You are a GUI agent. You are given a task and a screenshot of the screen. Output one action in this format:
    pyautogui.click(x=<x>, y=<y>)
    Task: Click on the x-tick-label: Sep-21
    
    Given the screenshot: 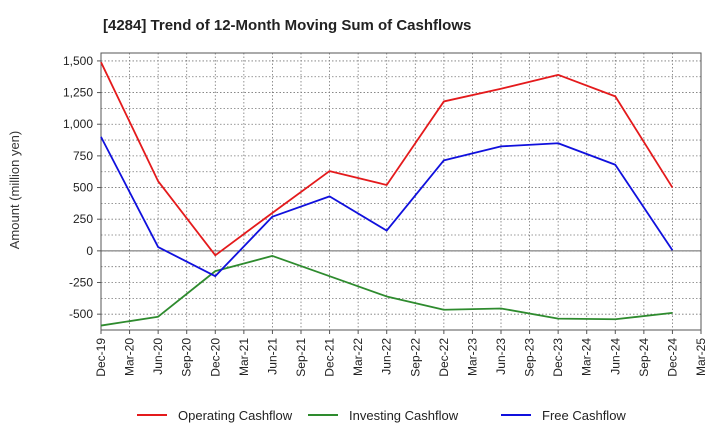 What is the action you would take?
    pyautogui.click(x=301, y=357)
    